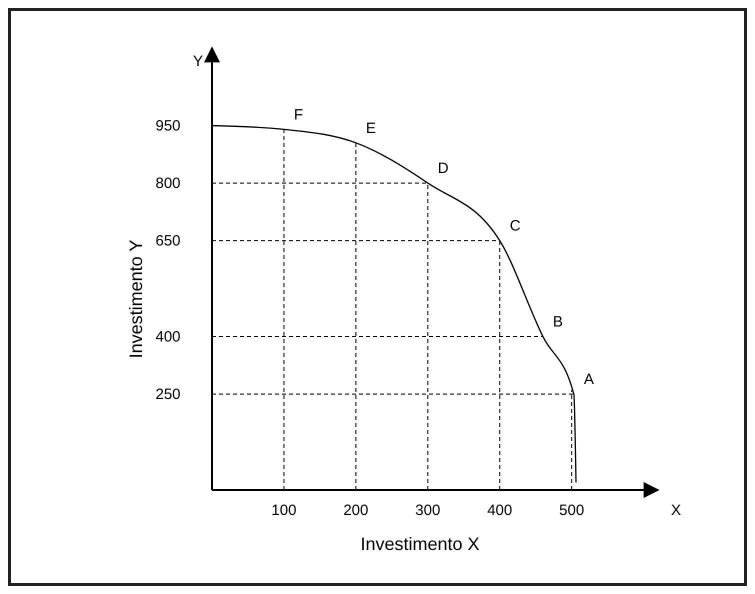 Image resolution: width=755 pixels, height=594 pixels. I want to click on text: X, so click(676, 510).